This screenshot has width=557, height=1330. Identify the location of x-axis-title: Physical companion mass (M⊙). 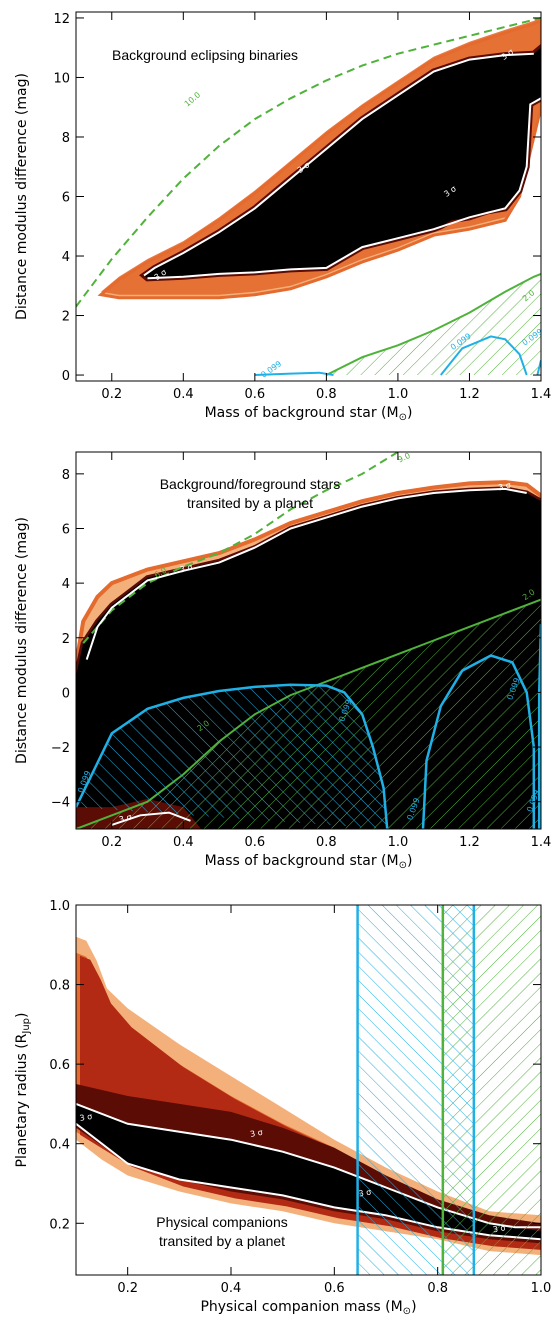
(308, 1308).